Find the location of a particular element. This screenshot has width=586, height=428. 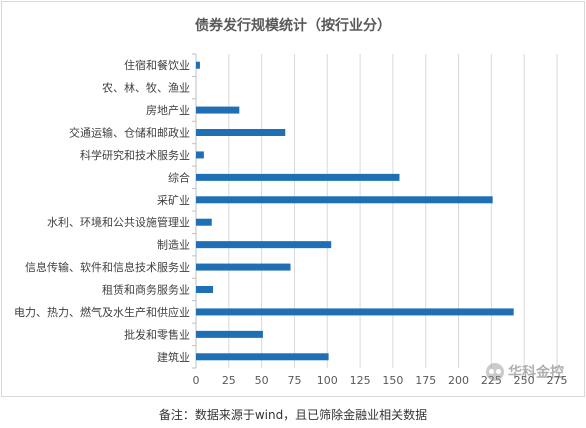

x-tick-label: 150 is located at coordinates (392, 380).